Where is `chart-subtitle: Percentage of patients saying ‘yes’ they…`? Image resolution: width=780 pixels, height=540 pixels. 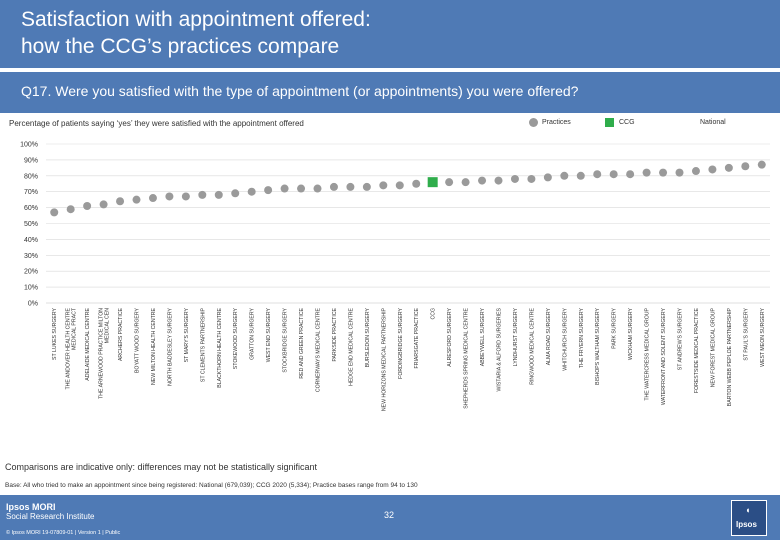 chart-subtitle: Percentage of patients saying ‘yes’ they… is located at coordinates (156, 123).